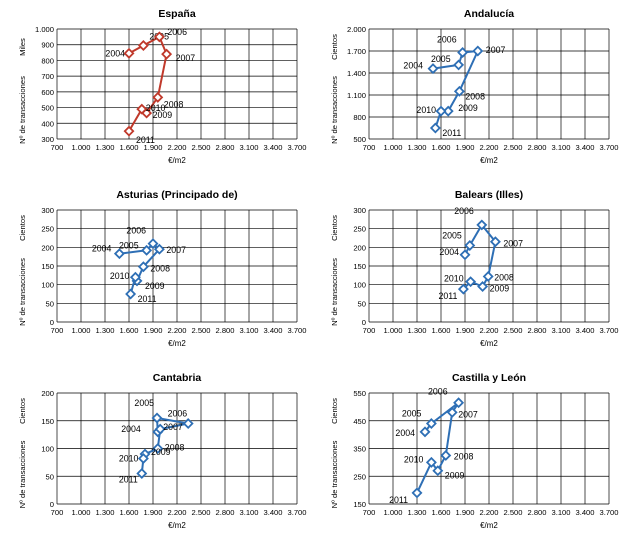 The width and height of the screenshot is (630, 538). What do you see at coordinates (356, 95) in the screenshot?
I see `y-tick-label: 1.100` at bounding box center [356, 95].